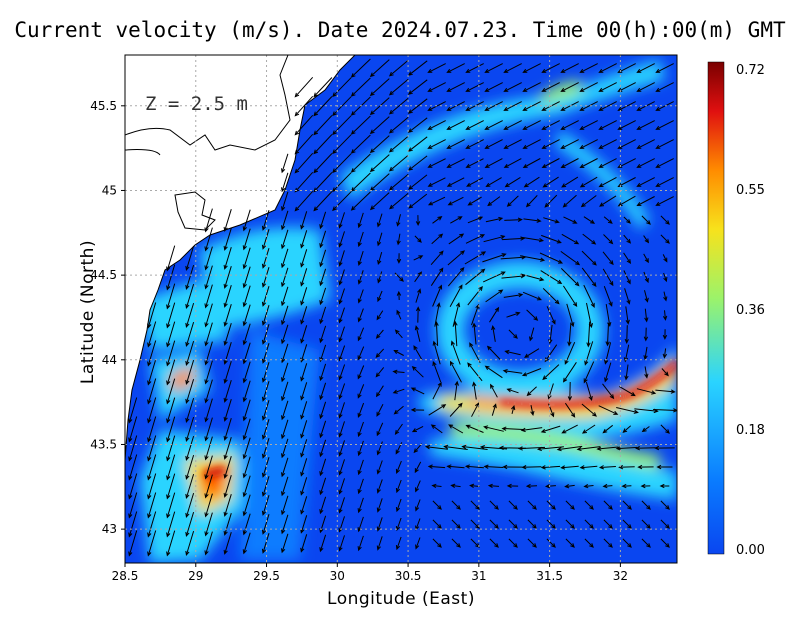 Image resolution: width=800 pixels, height=618 pixels. What do you see at coordinates (408, 576) in the screenshot?
I see `x-tick-label: 30.5` at bounding box center [408, 576].